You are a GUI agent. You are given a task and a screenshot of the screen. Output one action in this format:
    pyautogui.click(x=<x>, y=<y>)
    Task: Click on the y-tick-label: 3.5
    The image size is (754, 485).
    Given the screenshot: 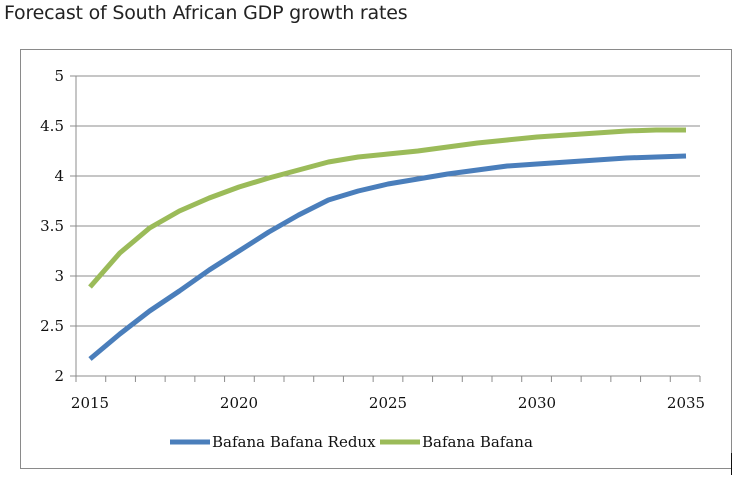 What is the action you would take?
    pyautogui.click(x=52, y=226)
    